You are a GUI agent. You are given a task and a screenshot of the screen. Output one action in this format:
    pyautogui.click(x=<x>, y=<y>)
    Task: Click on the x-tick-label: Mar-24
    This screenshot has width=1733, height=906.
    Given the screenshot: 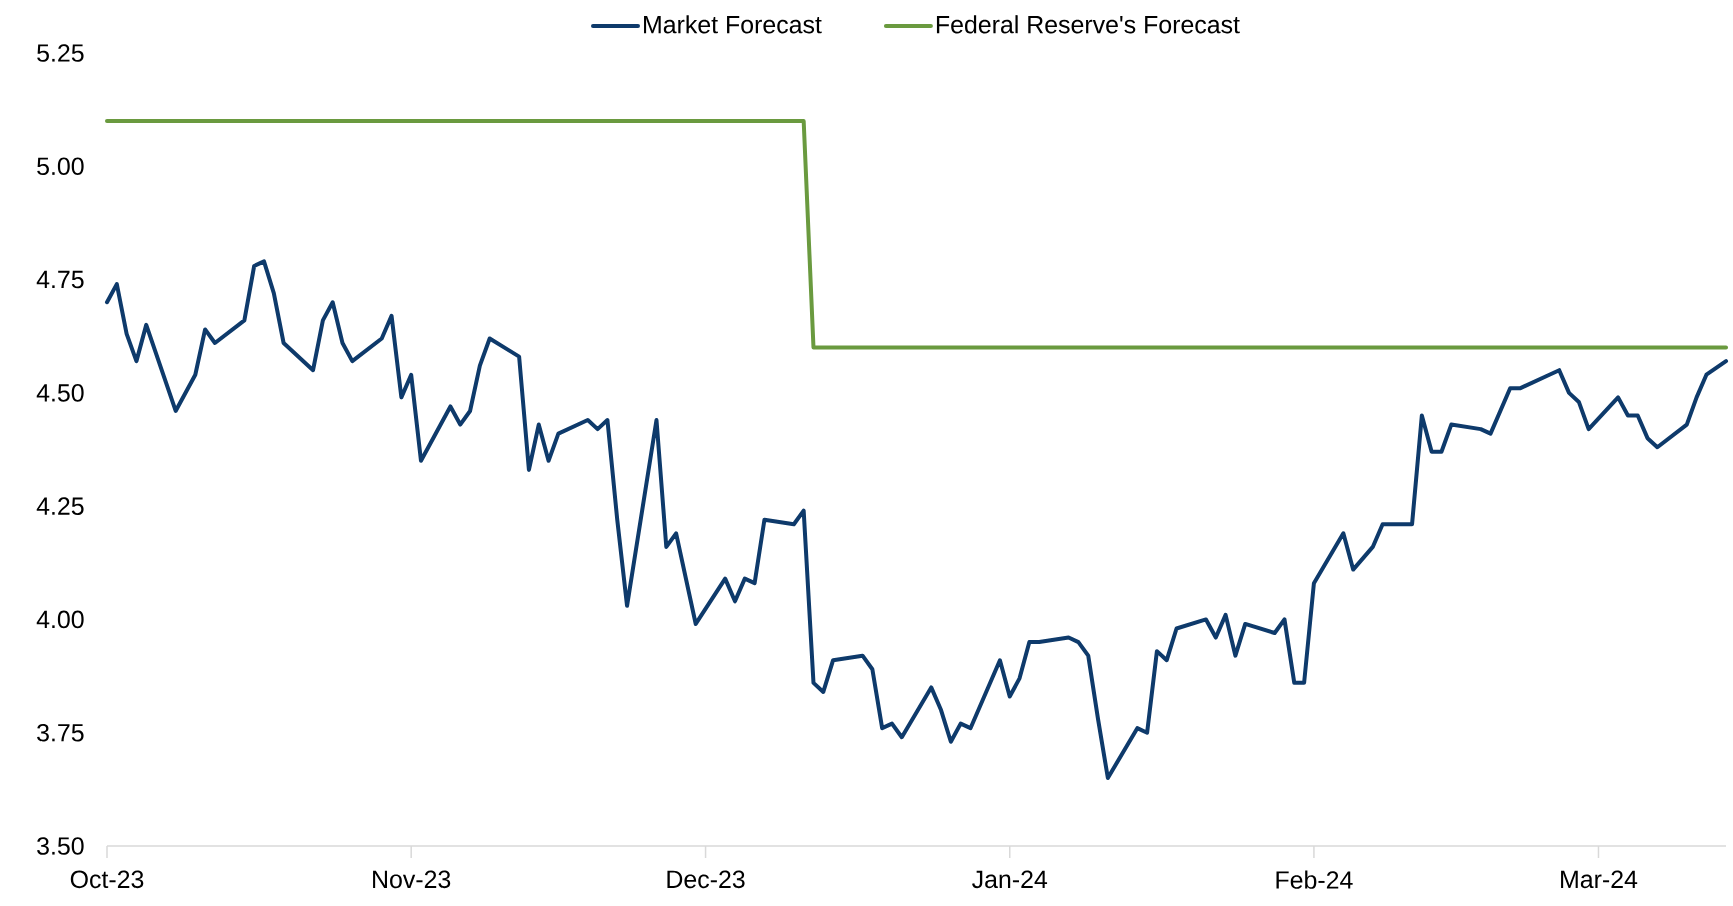 What is the action you would take?
    pyautogui.click(x=1599, y=879)
    